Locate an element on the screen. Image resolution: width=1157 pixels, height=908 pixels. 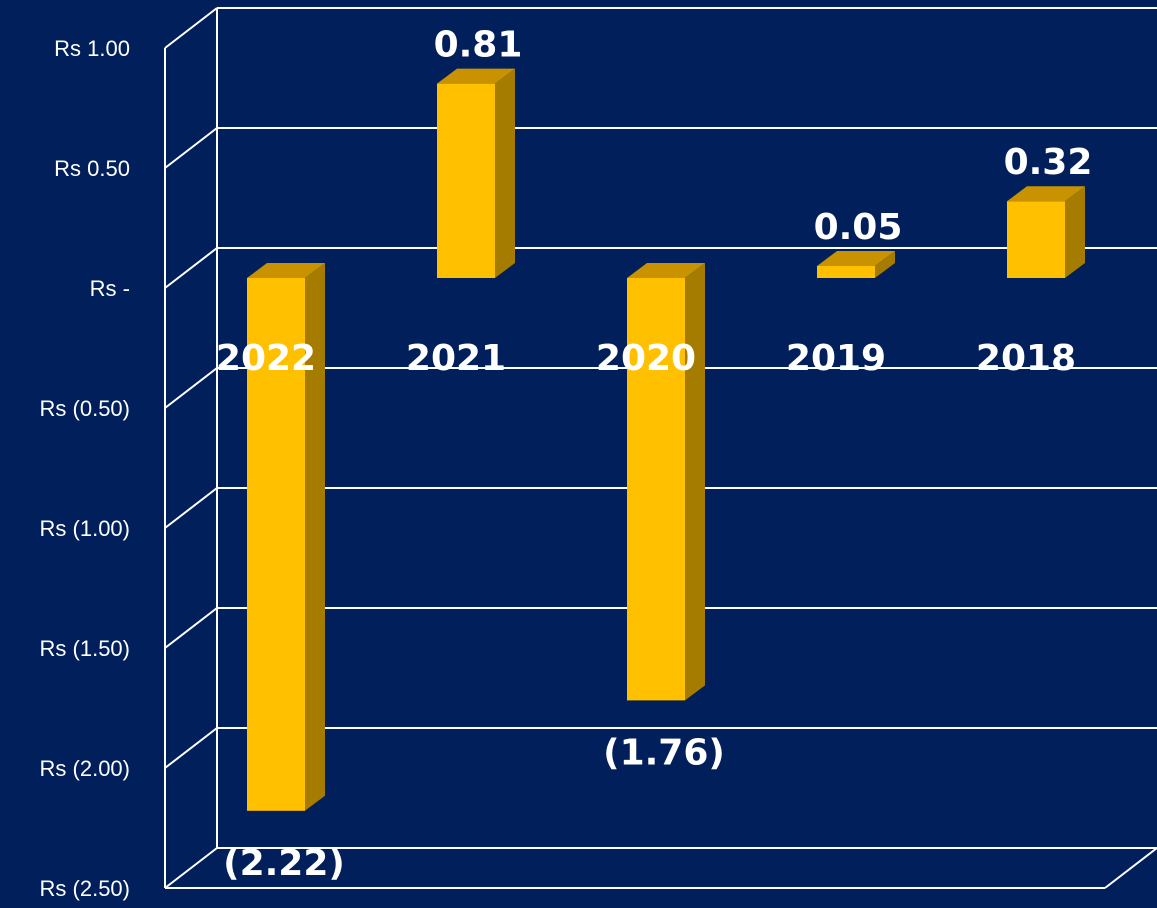
y-tick-label: Rs - is located at coordinates (110, 288).